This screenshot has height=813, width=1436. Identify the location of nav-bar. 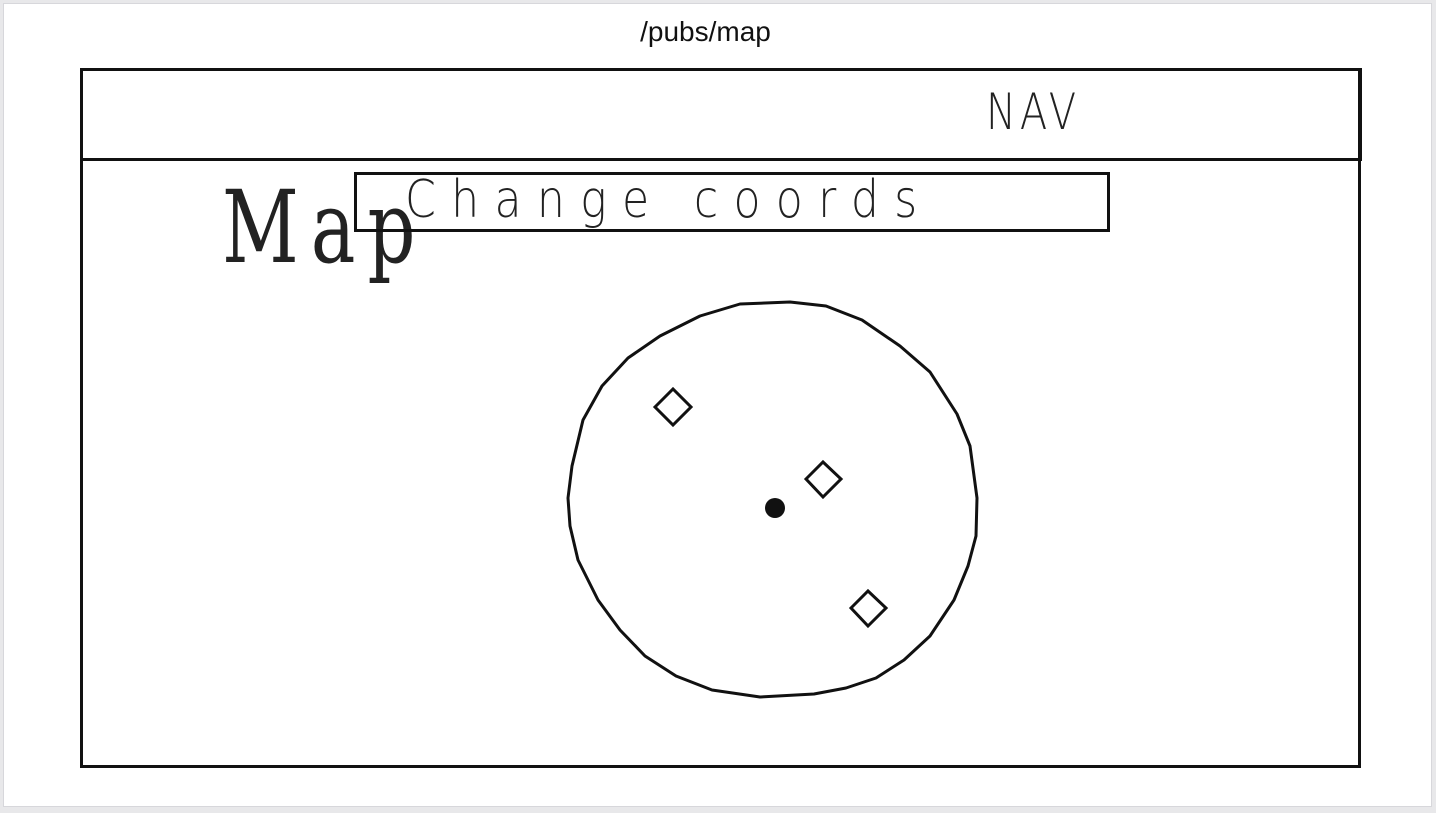
(721, 114).